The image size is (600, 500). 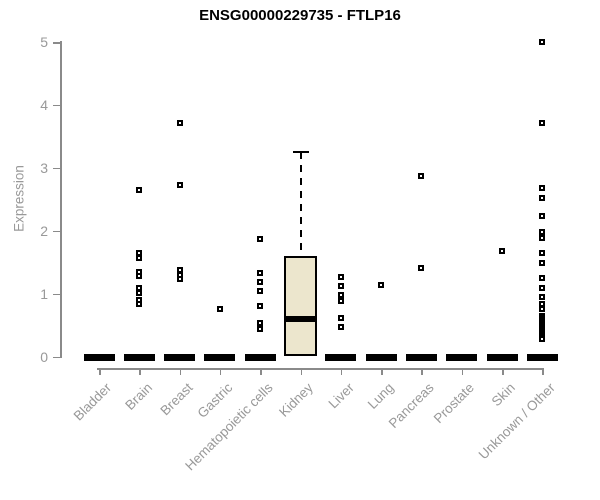 I want to click on y-tick-label: 4, so click(x=44, y=104).